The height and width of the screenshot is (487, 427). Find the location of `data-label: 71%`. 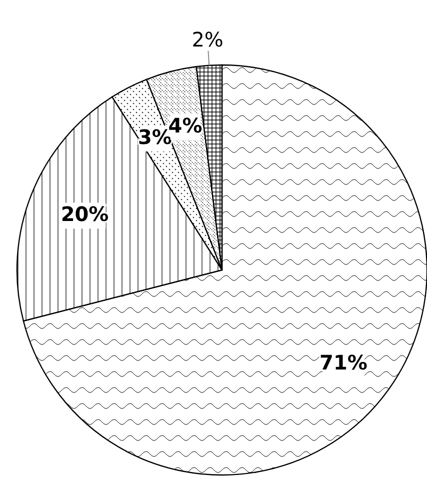

data-label: 71% is located at coordinates (344, 362).